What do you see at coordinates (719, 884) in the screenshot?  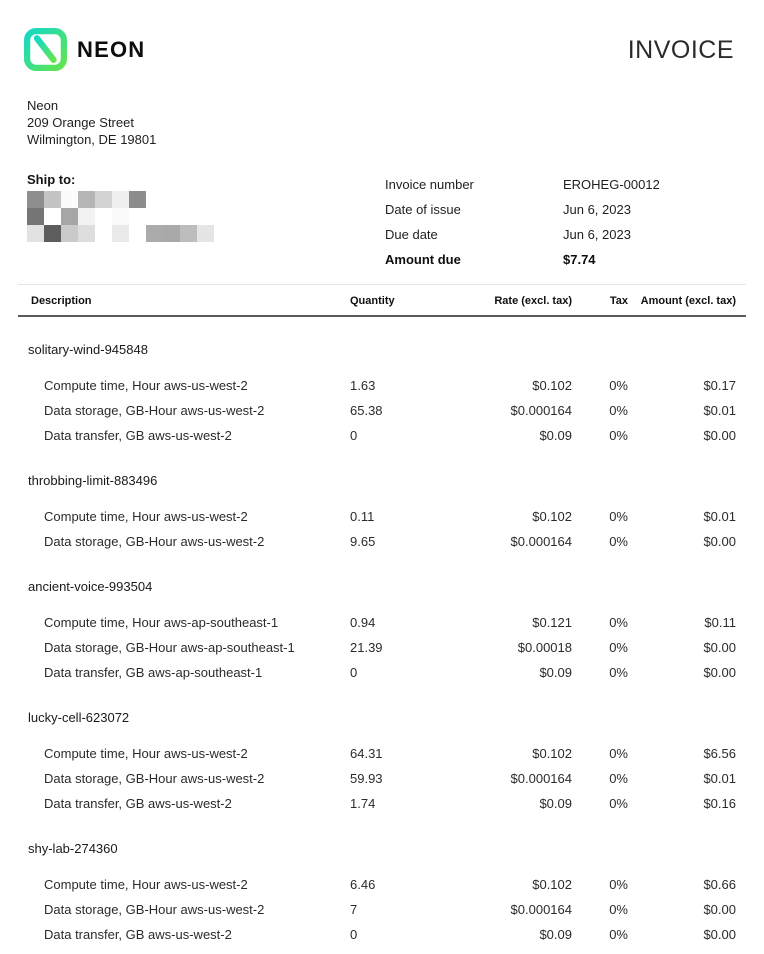 I see `line-item-amount: $0.66` at bounding box center [719, 884].